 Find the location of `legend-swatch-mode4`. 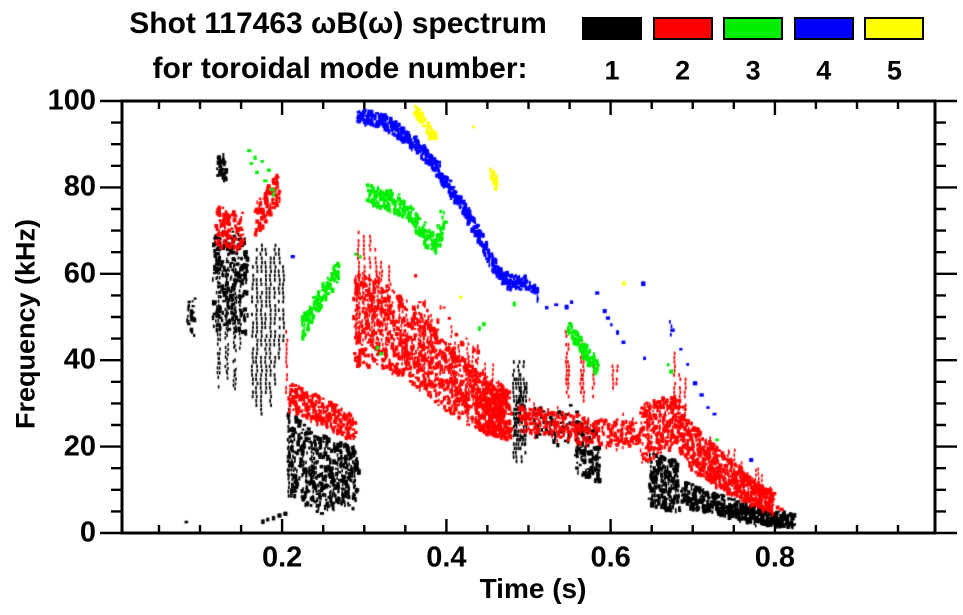

legend-swatch-mode4 is located at coordinates (823, 28).